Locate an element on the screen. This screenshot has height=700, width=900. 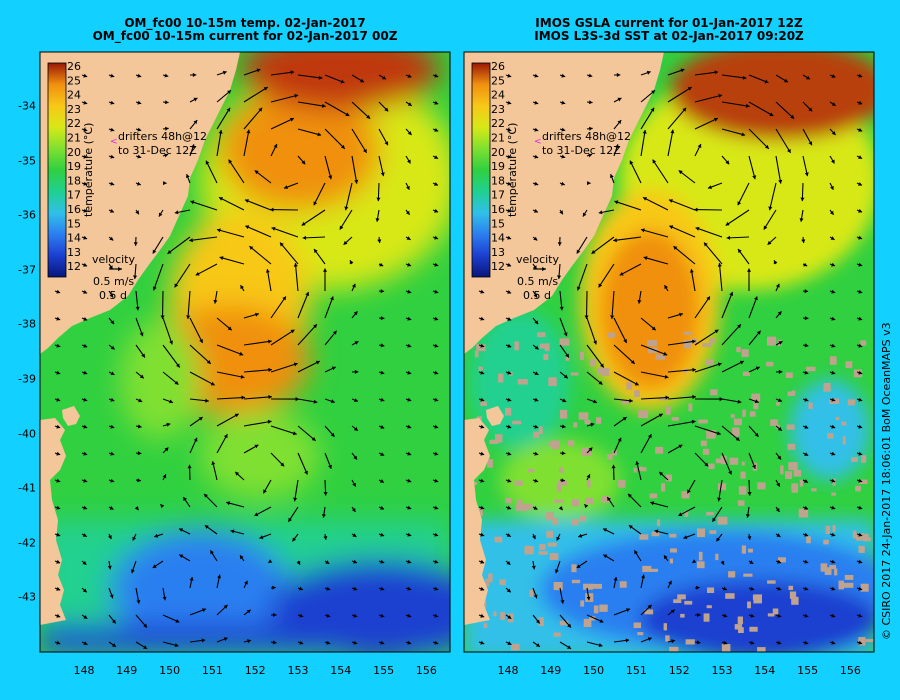
colorbar-tick-label: 14 is located at coordinates (74, 238).